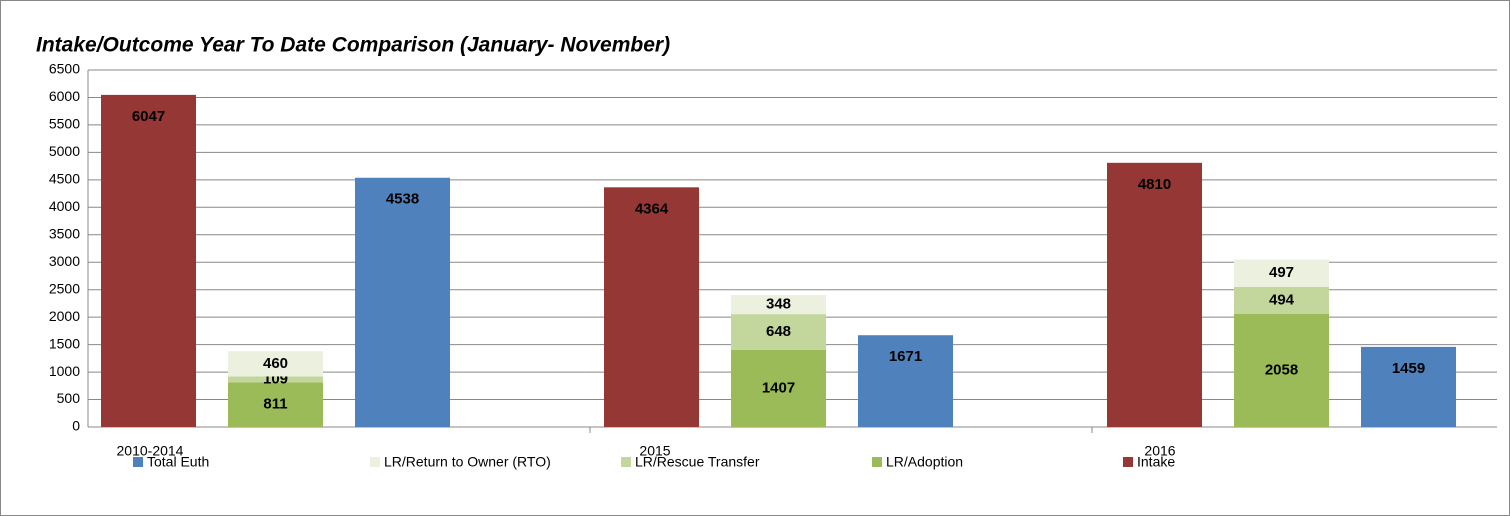  I want to click on data-label: 497, so click(1281, 272).